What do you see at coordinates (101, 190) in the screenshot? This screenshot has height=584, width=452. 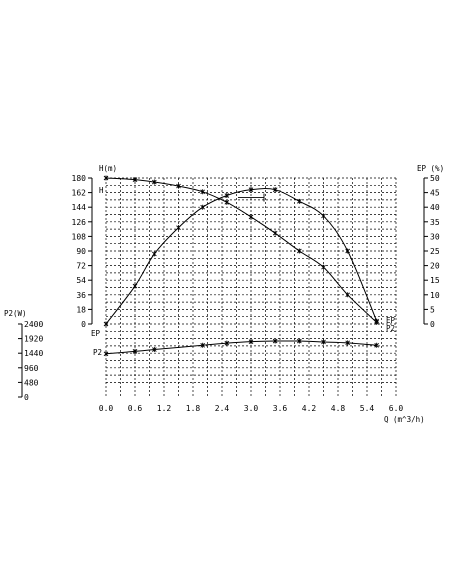 I see `h-curve-label: H` at bounding box center [101, 190].